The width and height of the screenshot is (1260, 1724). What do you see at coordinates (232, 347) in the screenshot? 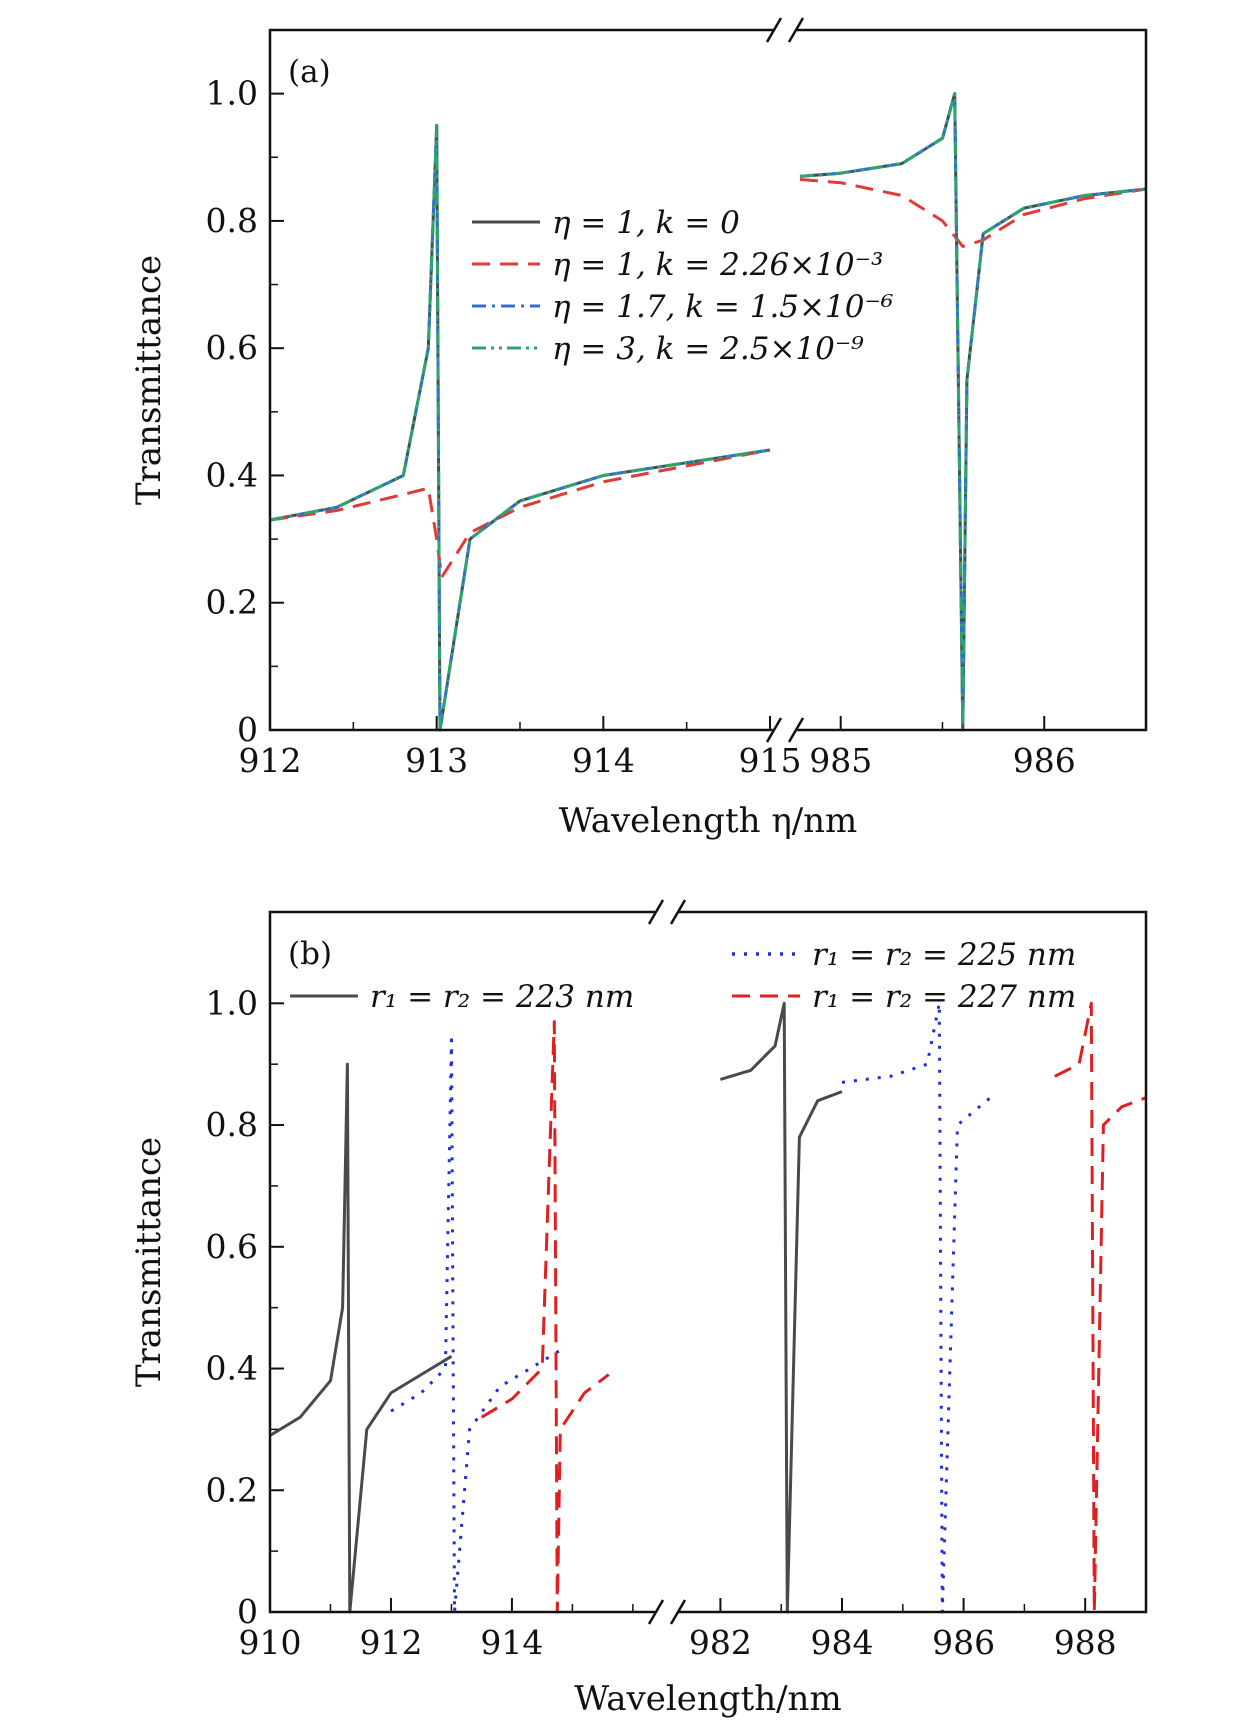
I see `panel-a-y-tick-label: 0.6` at bounding box center [232, 347].